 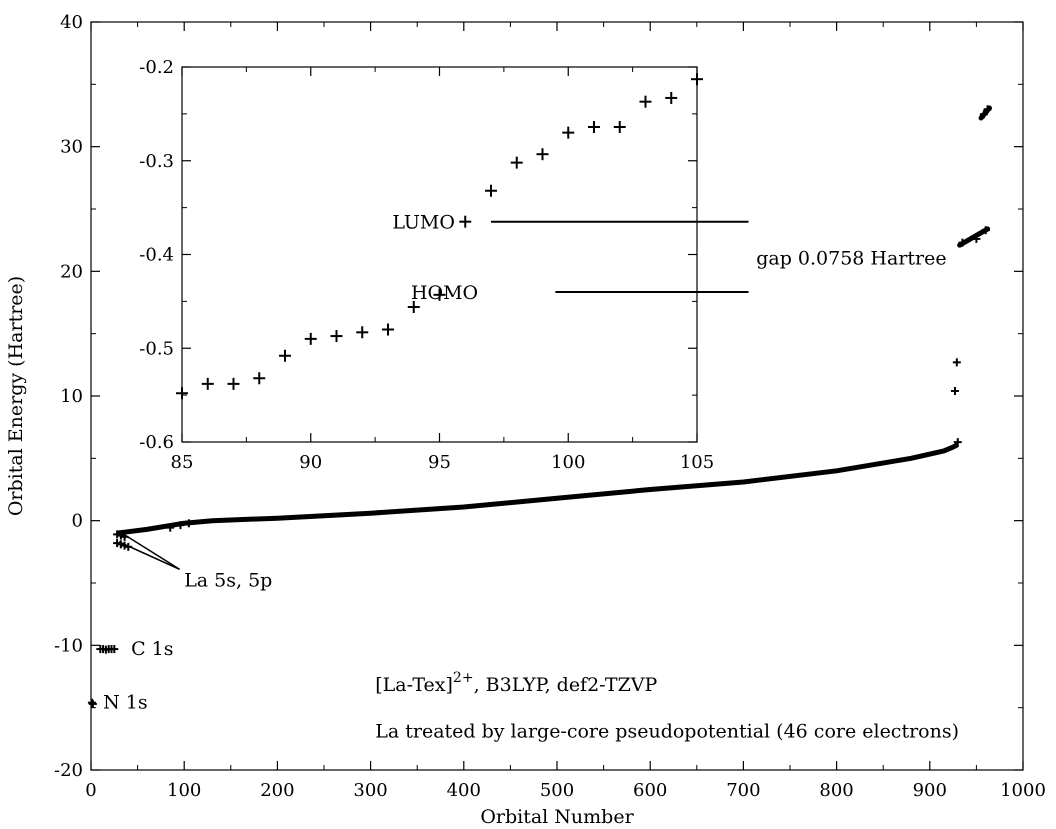 I want to click on main-x-axis-title: Orbital Number, so click(x=557, y=817).